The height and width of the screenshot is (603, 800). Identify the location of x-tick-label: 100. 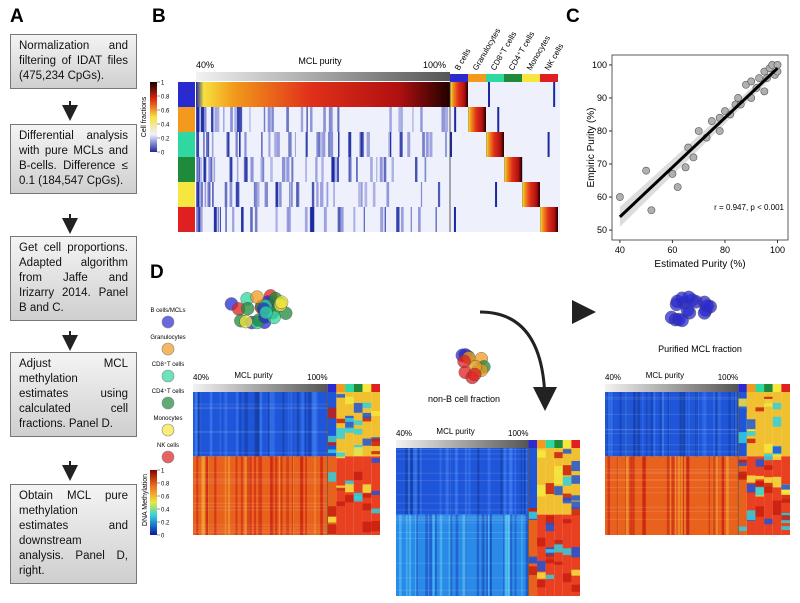
(777, 250).